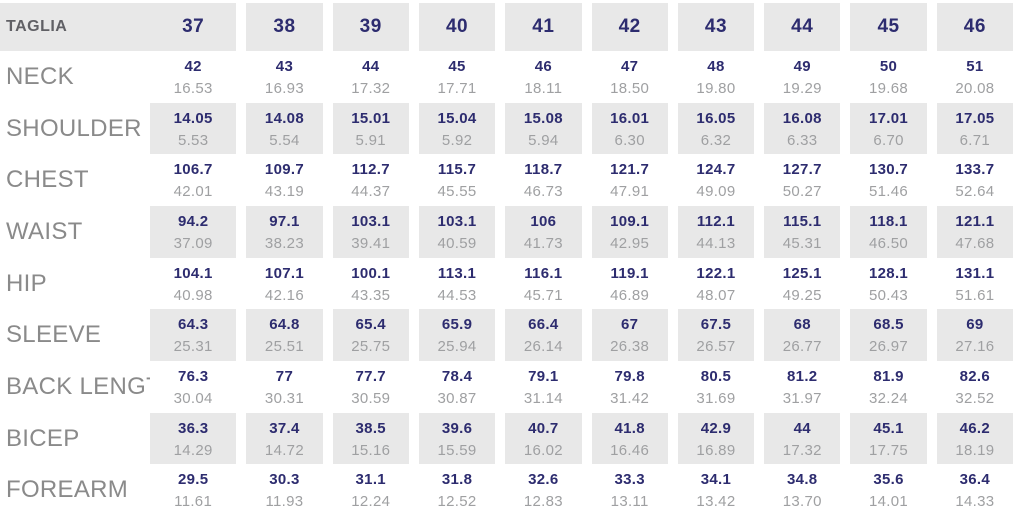 The height and width of the screenshot is (516, 1013). I want to click on measurement-cell: 103.1 40.59, so click(452, 232).